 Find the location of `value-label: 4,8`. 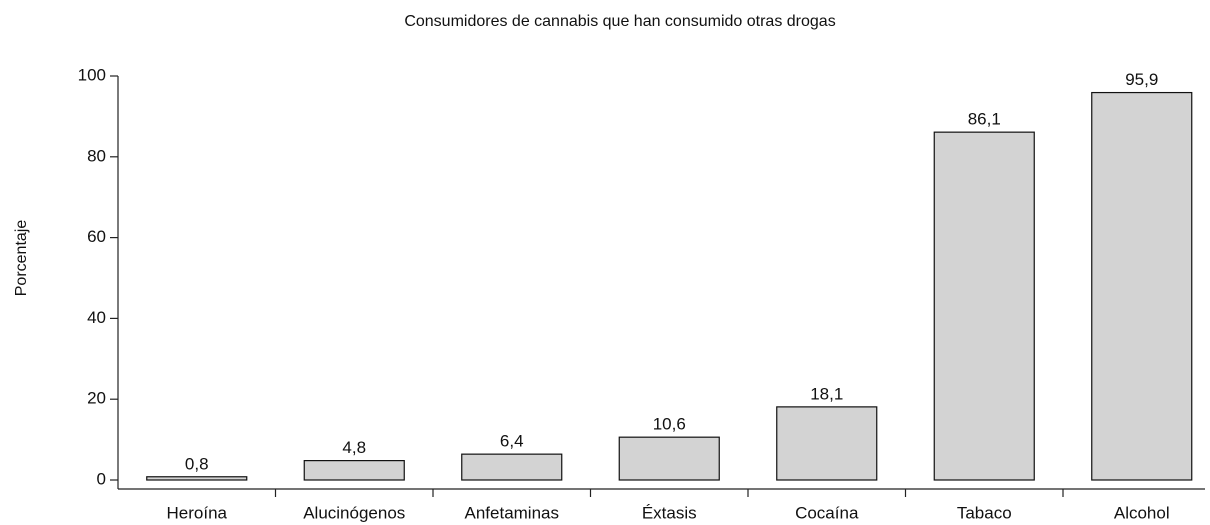

value-label: 4,8 is located at coordinates (354, 447).